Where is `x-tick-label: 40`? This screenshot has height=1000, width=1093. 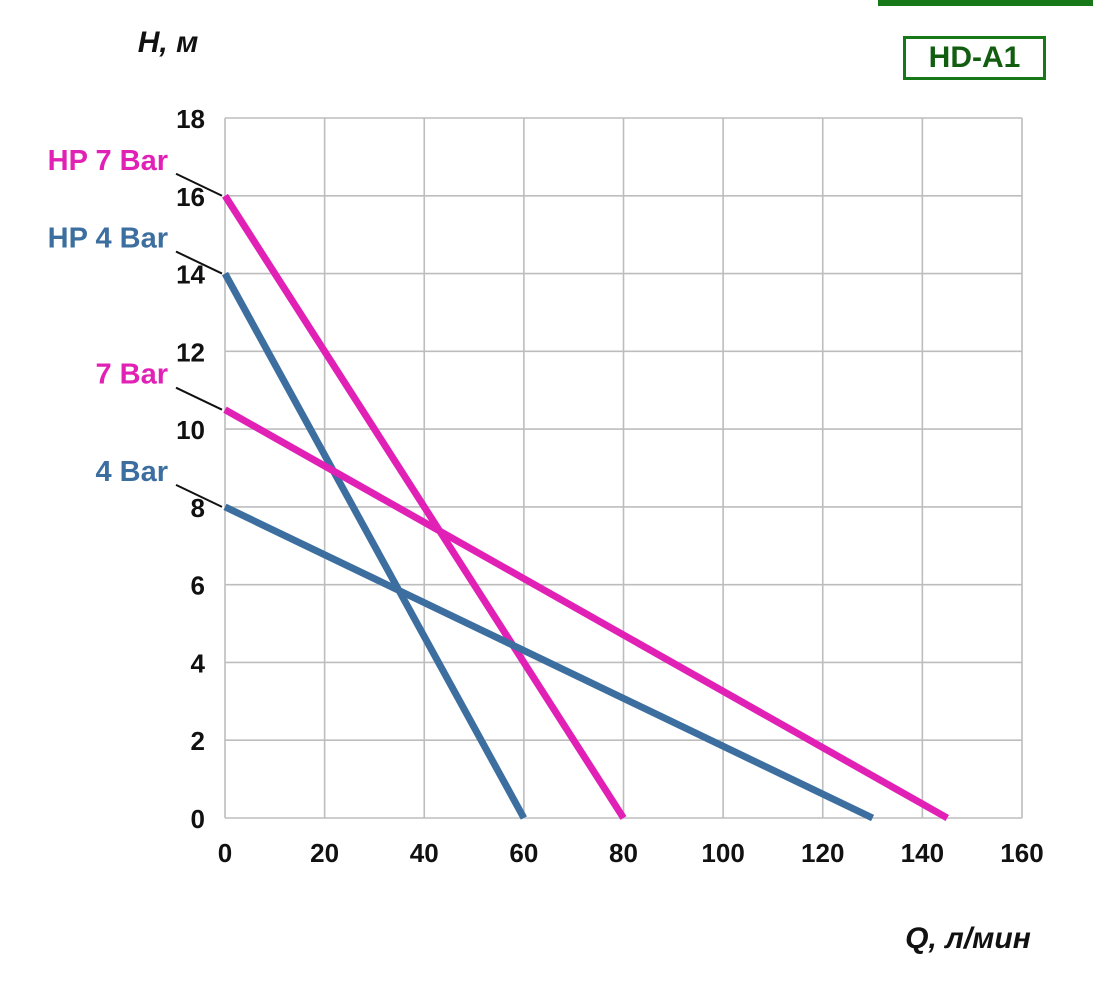 x-tick-label: 40 is located at coordinates (424, 853).